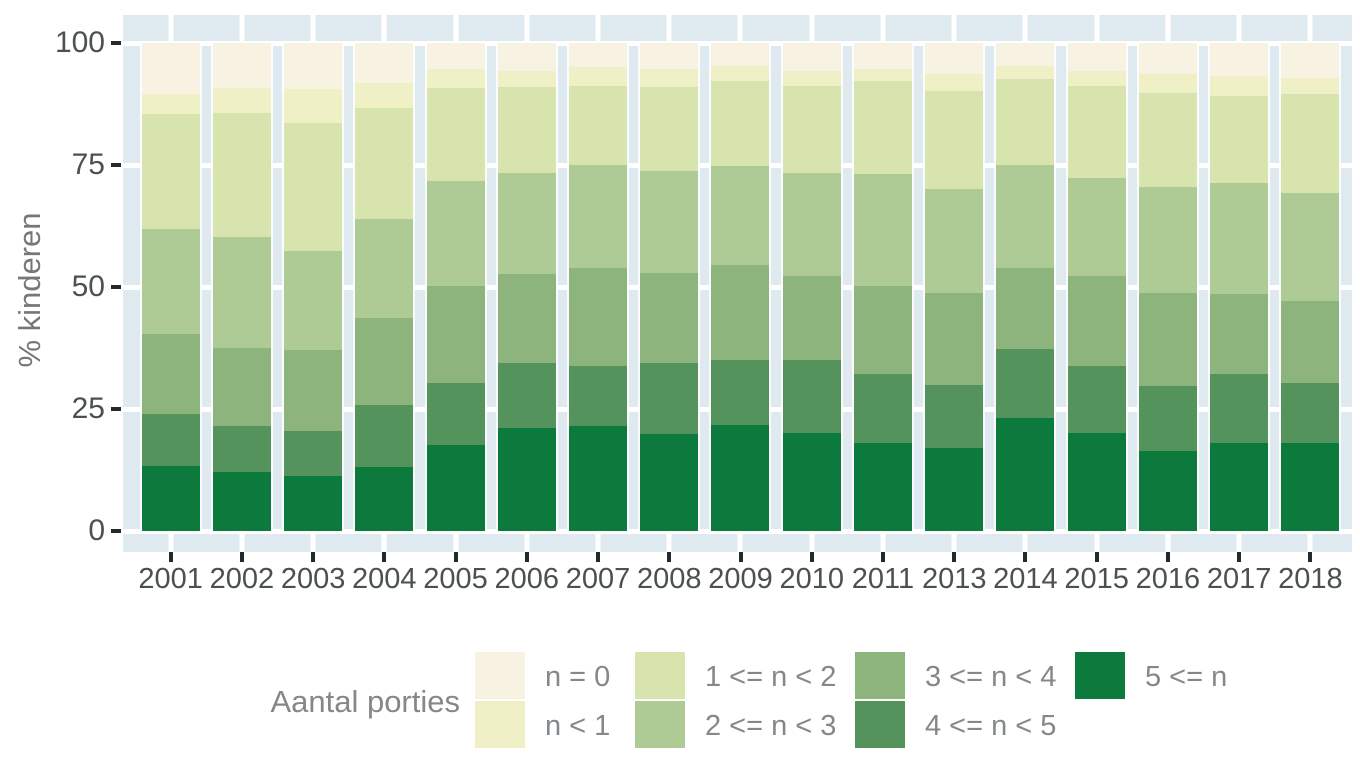 The width and height of the screenshot is (1360, 784). I want to click on x-tick-label: 2008, so click(669, 579).